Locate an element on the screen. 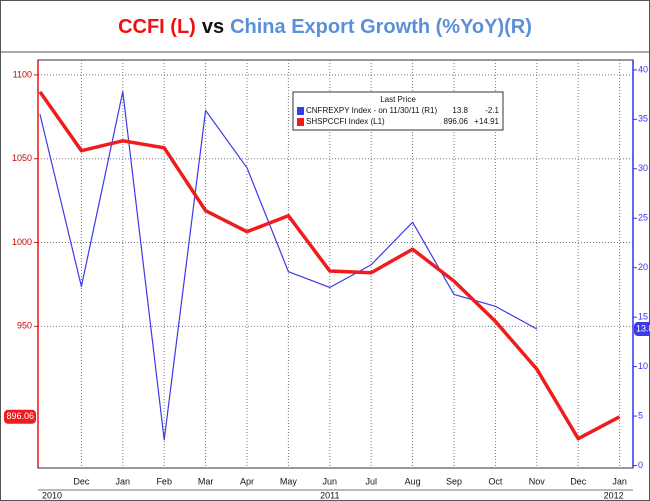 This screenshot has width=650, height=501. y2-tick-label: 20 is located at coordinates (643, 267).